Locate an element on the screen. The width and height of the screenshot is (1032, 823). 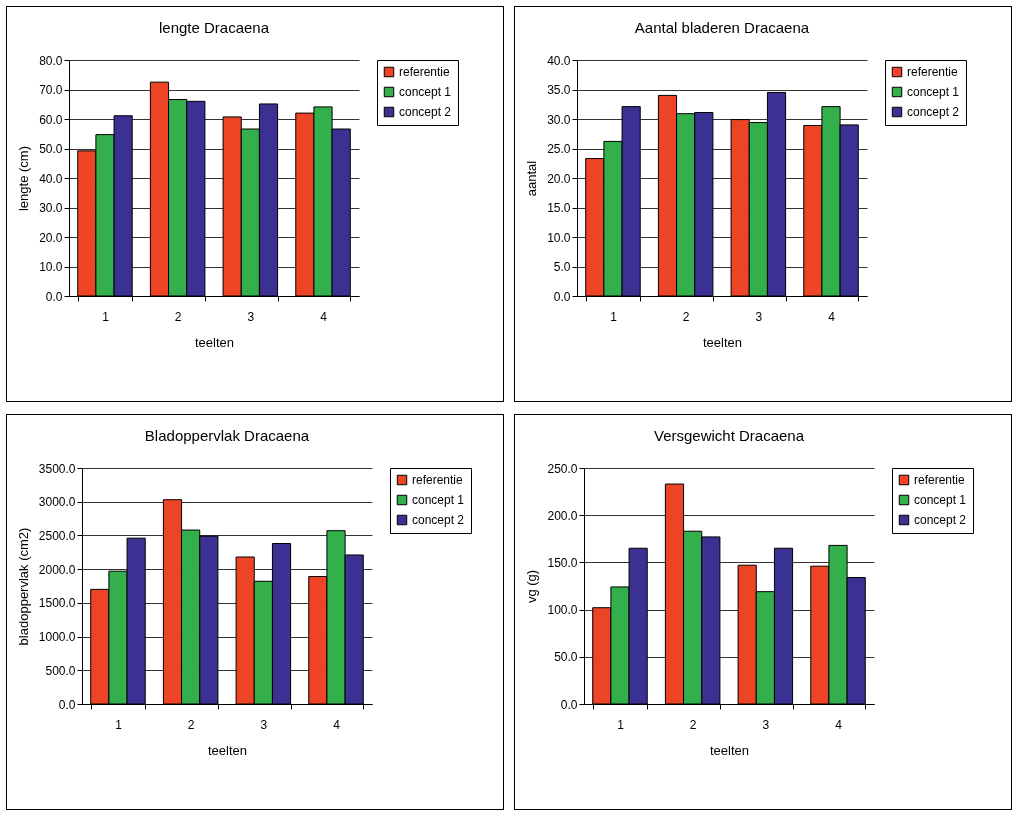
y-tick-label: 80.0 is located at coordinates (51, 60).